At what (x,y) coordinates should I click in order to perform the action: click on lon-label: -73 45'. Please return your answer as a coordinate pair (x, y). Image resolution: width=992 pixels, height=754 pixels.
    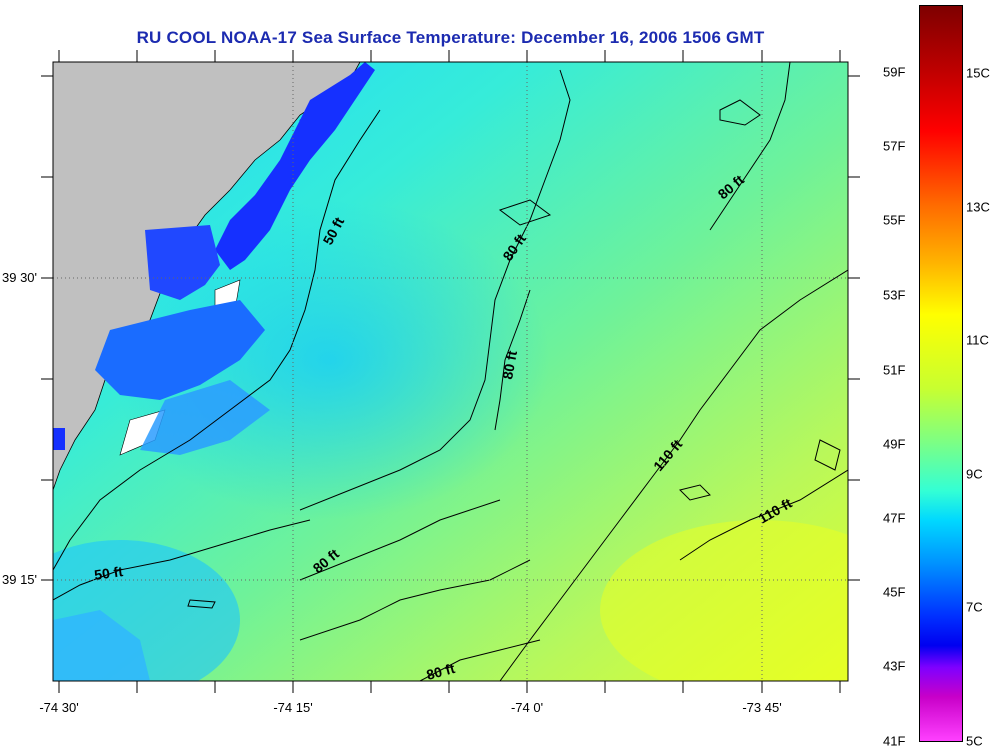
    Looking at the image, I should click on (762, 707).